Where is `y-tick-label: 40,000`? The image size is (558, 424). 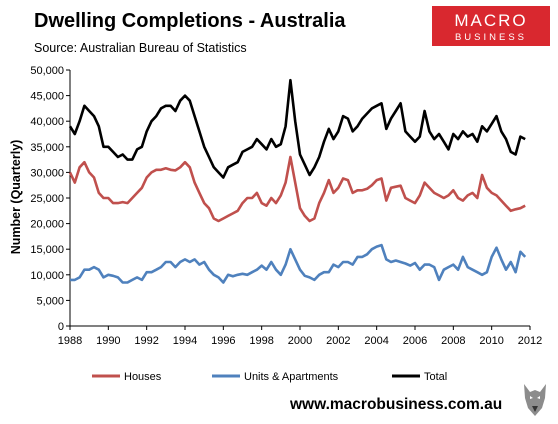
y-tick-label: 40,000 is located at coordinates (47, 122).